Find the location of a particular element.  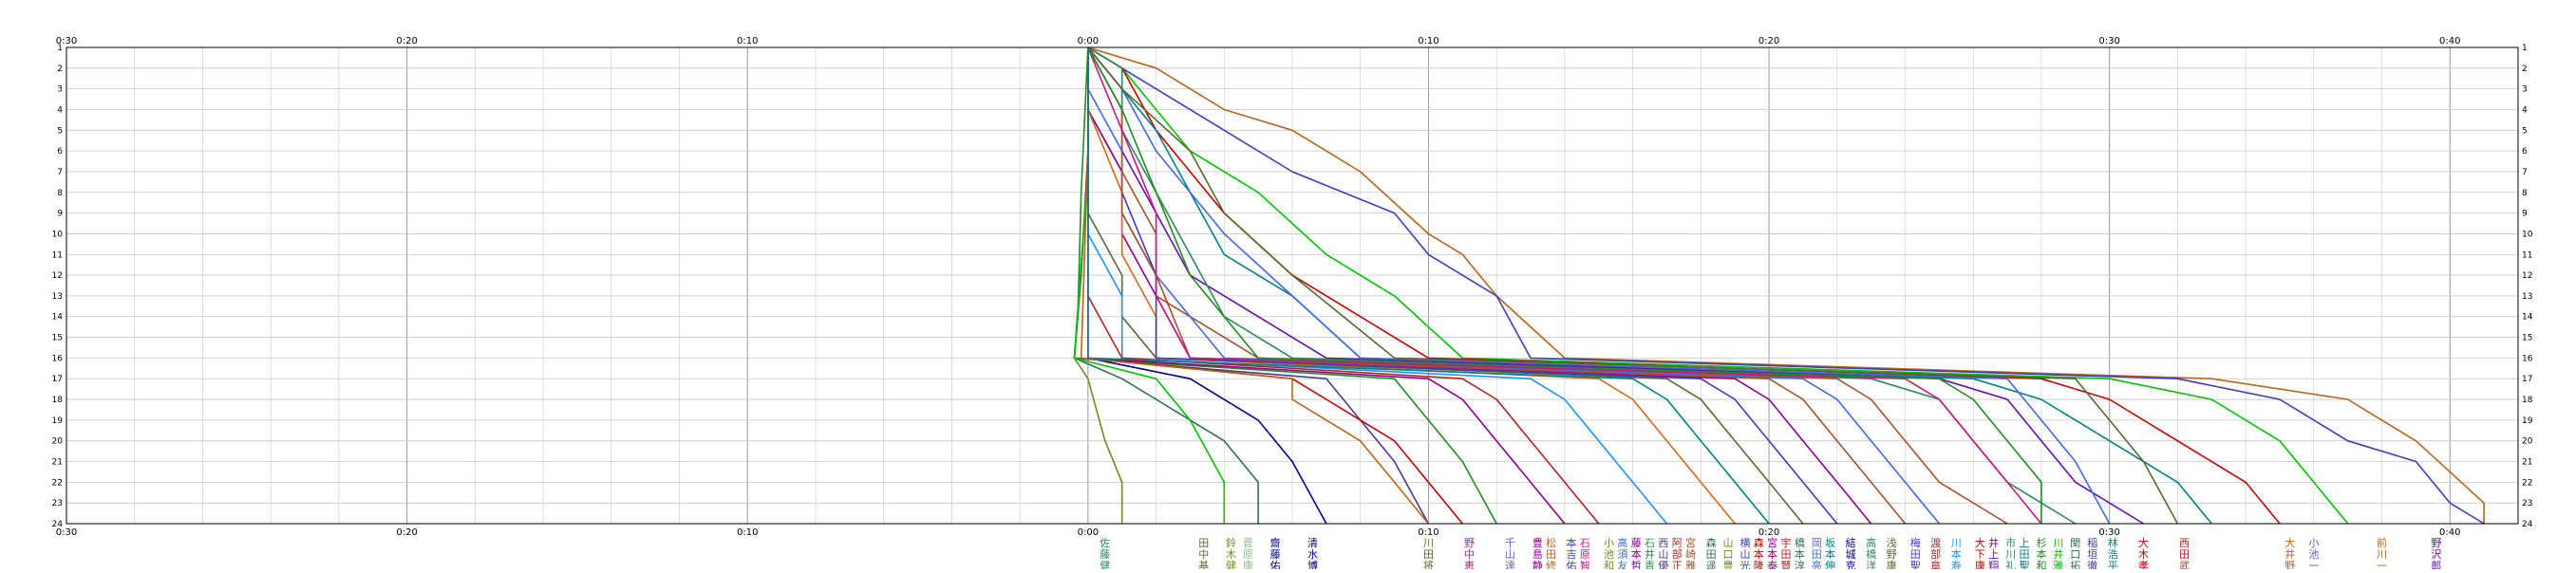

x-tick-label-bottom: 0:00 is located at coordinates (1088, 532).